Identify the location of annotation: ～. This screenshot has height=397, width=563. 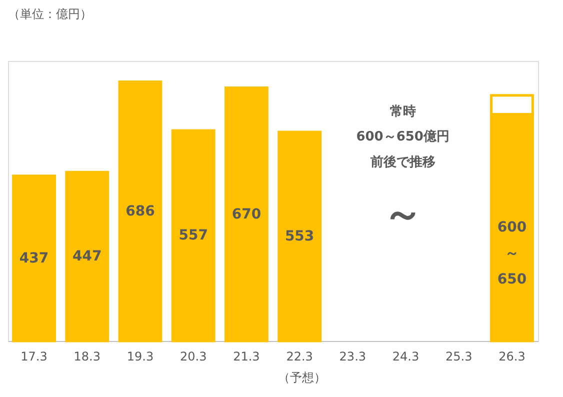
(402, 214).